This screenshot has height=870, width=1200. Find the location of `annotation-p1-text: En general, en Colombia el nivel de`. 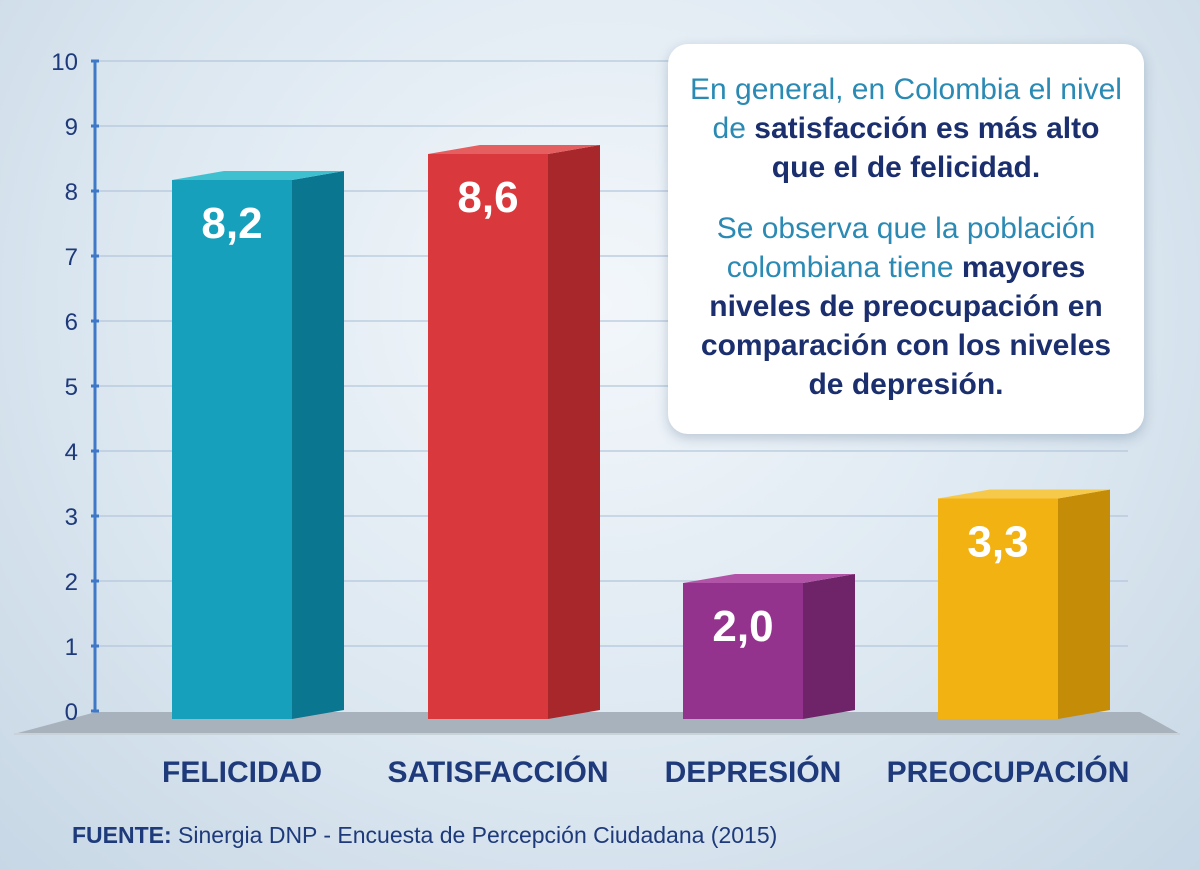

annotation-p1-text: En general, en Colombia el nivel de is located at coordinates (906, 109).